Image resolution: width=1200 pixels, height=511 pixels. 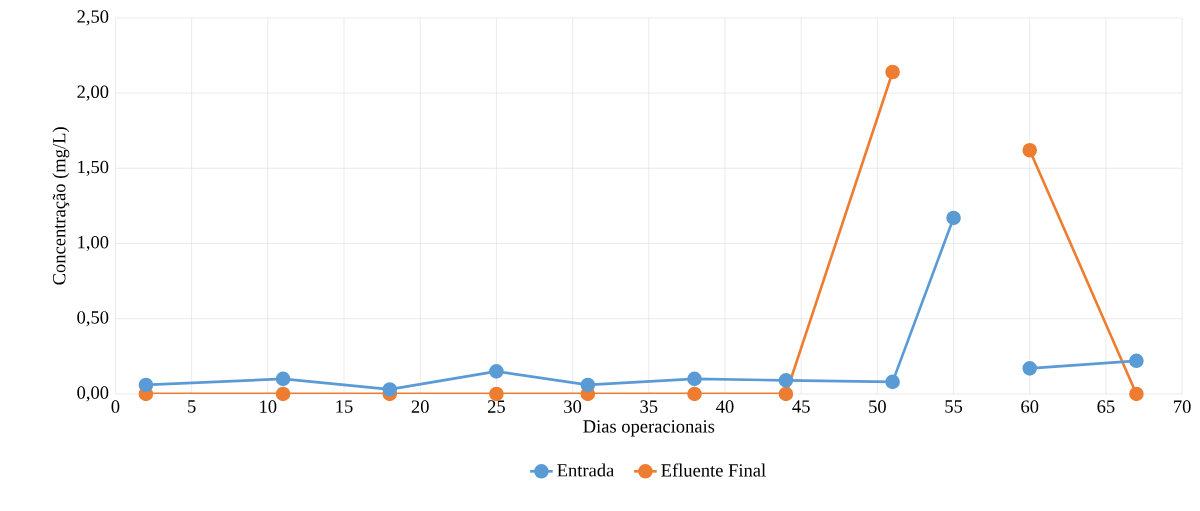 What do you see at coordinates (954, 406) in the screenshot?
I see `x-tick-label: 55` at bounding box center [954, 406].